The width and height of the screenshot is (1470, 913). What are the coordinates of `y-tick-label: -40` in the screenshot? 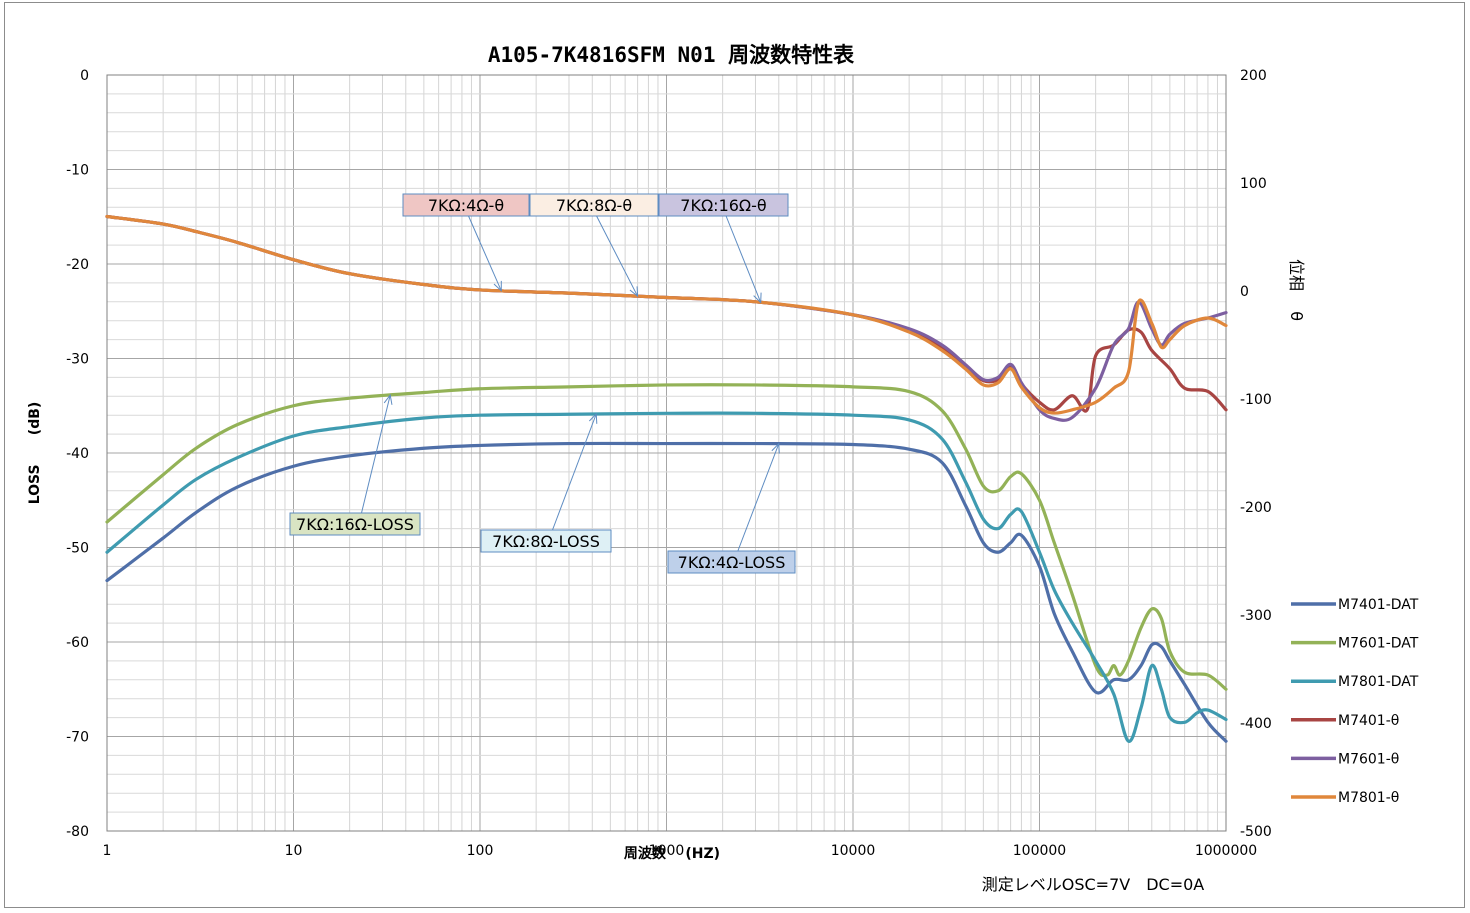 It's located at (77, 454).